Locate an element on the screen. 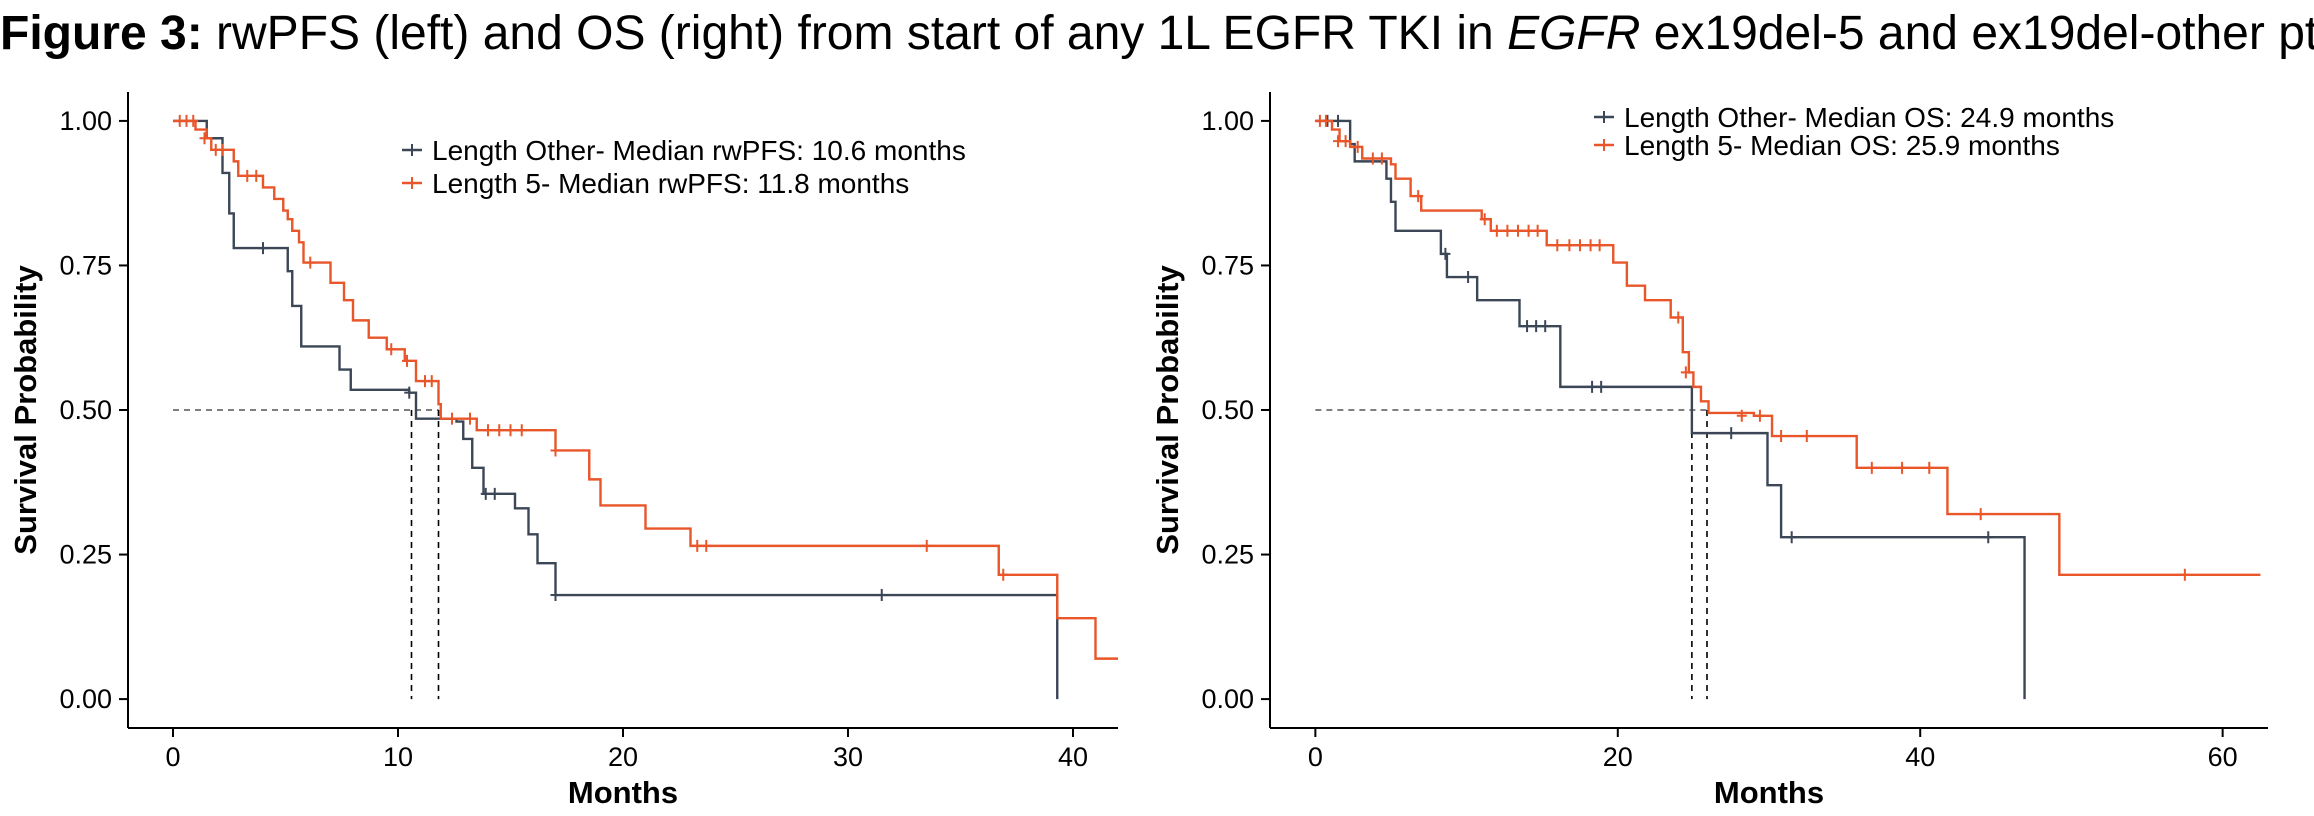 The height and width of the screenshot is (816, 2314). os-y-tick-label: 0.25 is located at coordinates (1227, 555).